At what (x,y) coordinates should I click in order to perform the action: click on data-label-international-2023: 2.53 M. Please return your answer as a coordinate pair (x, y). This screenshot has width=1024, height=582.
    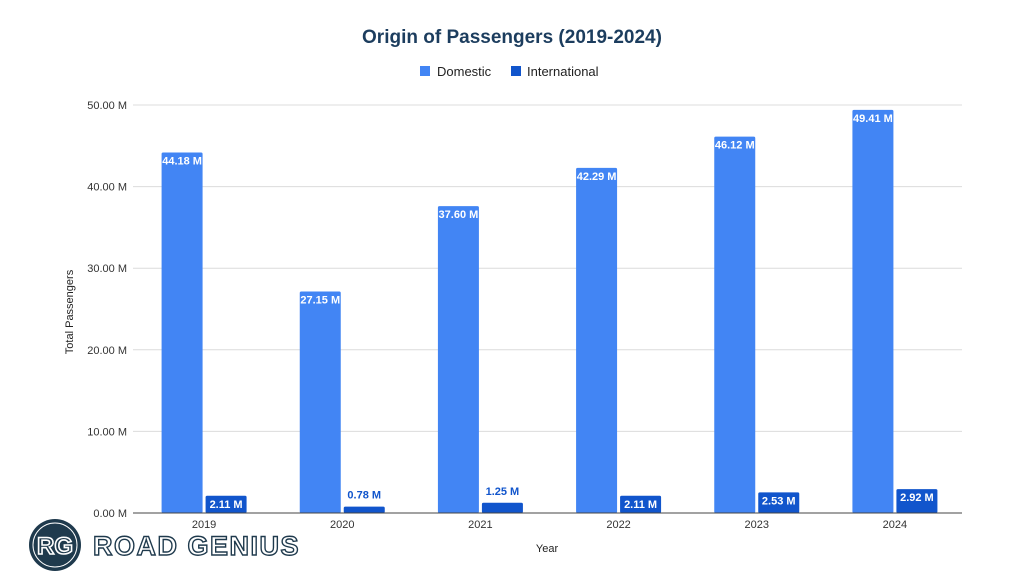
    Looking at the image, I should click on (779, 501).